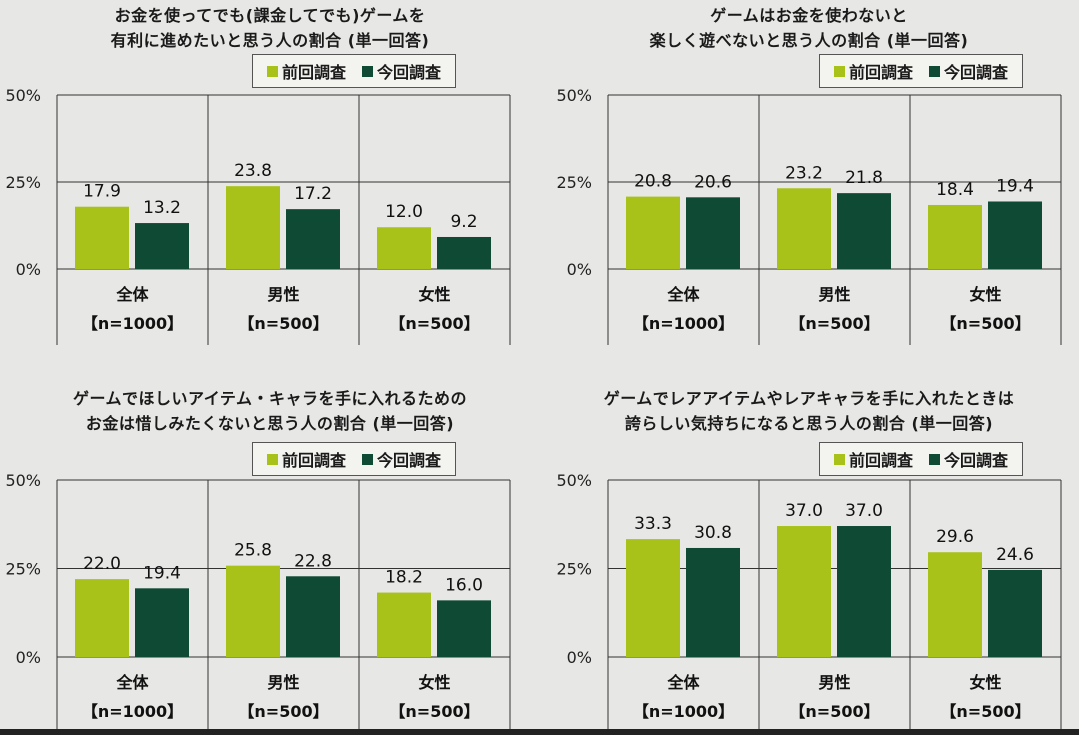 The image size is (1079, 735). Describe the element at coordinates (270, 15) in the screenshot. I see `chart-title-line-1: お金を使ってでも(課金してでも)ゲームを` at that location.